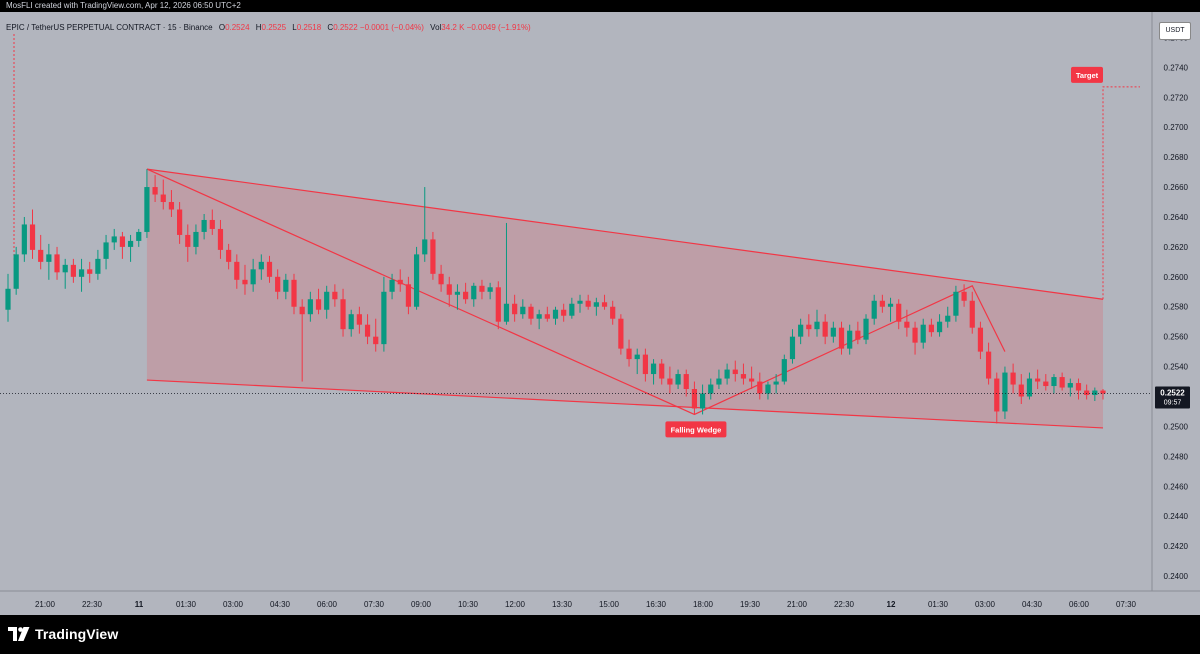 This screenshot has height=654, width=1200. I want to click on tradingview-logo: TradingView, so click(63, 634).